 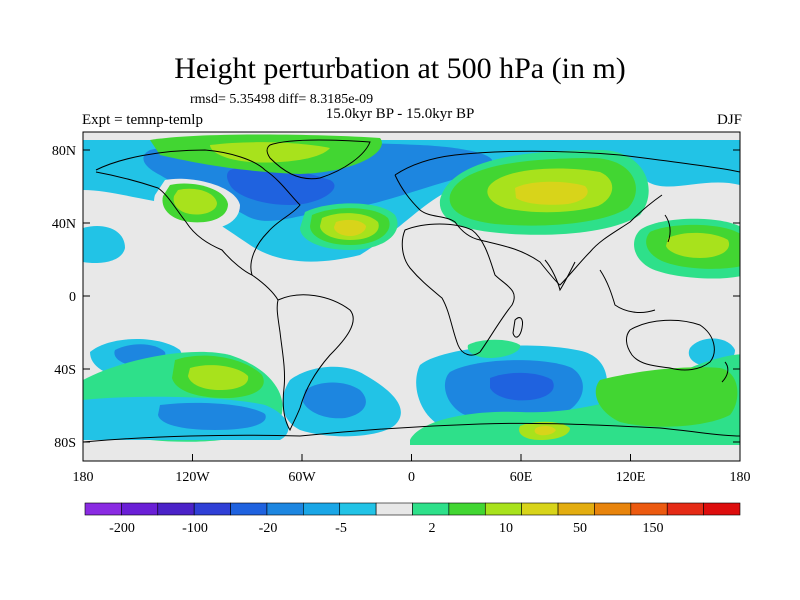 What do you see at coordinates (64, 151) in the screenshot?
I see `lat-label-80n: 80N` at bounding box center [64, 151].